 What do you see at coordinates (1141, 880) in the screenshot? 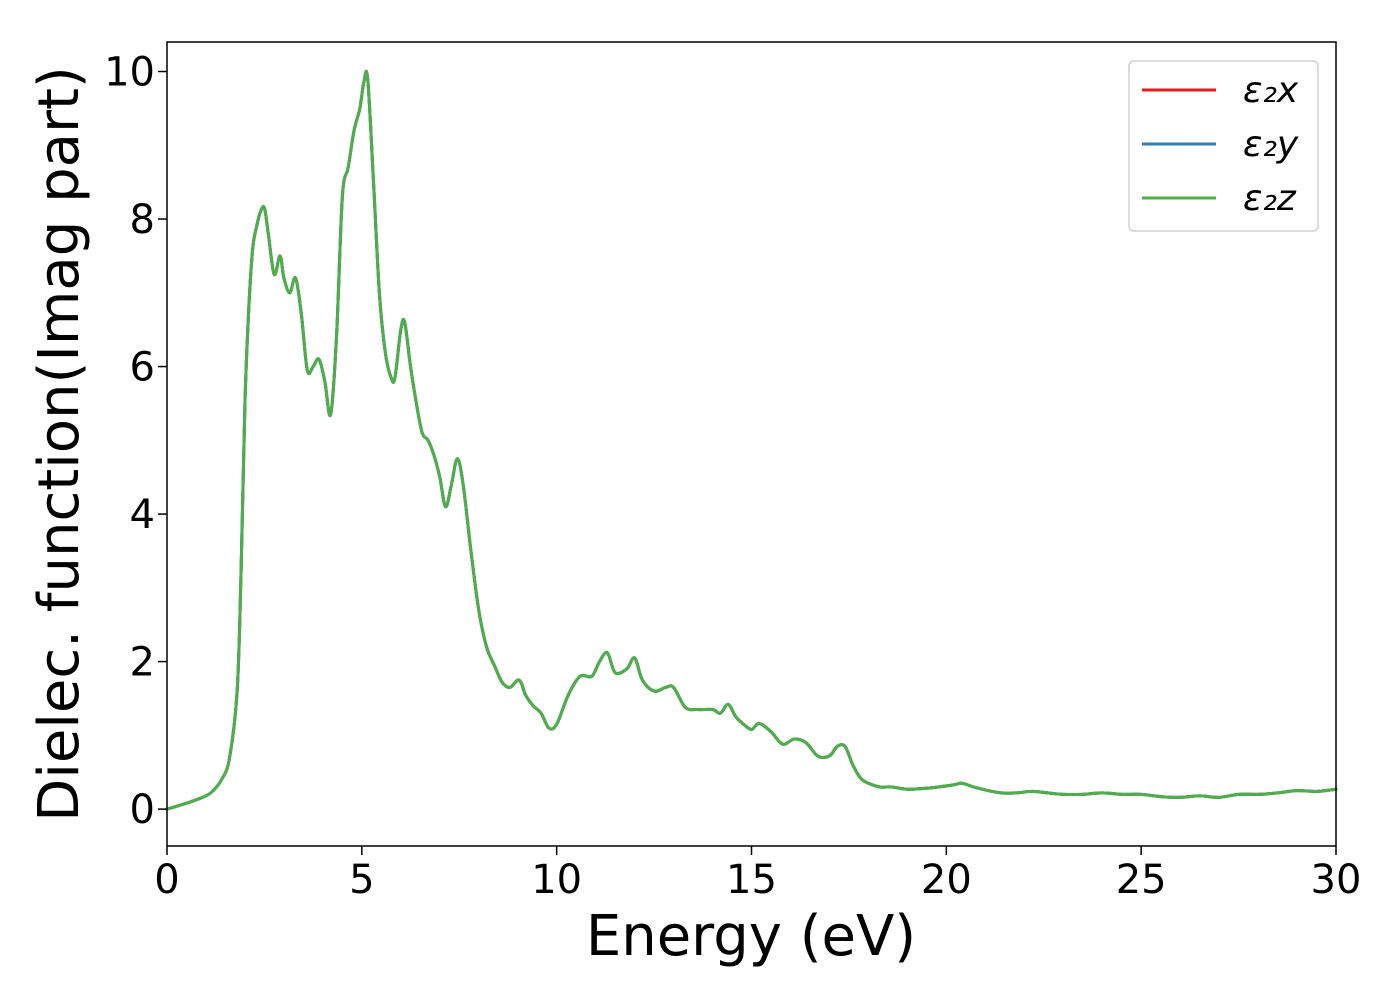
I see `x-tick-label: 25` at bounding box center [1141, 880].